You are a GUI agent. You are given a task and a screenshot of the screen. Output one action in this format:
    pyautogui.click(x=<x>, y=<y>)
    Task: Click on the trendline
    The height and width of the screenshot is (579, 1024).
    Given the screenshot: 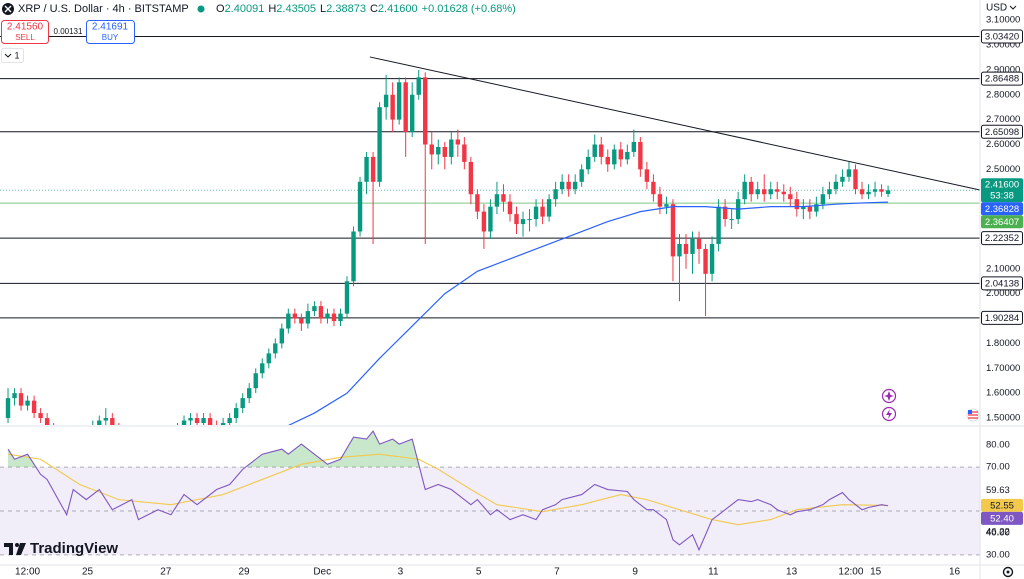 What is the action you would take?
    pyautogui.click(x=674, y=123)
    